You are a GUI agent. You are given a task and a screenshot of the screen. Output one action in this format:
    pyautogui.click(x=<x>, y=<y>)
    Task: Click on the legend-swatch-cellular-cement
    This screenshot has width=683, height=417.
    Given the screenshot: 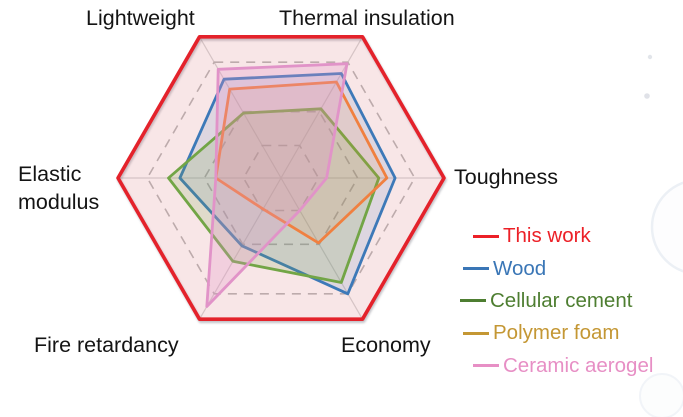 What is the action you would take?
    pyautogui.click(x=473, y=301)
    